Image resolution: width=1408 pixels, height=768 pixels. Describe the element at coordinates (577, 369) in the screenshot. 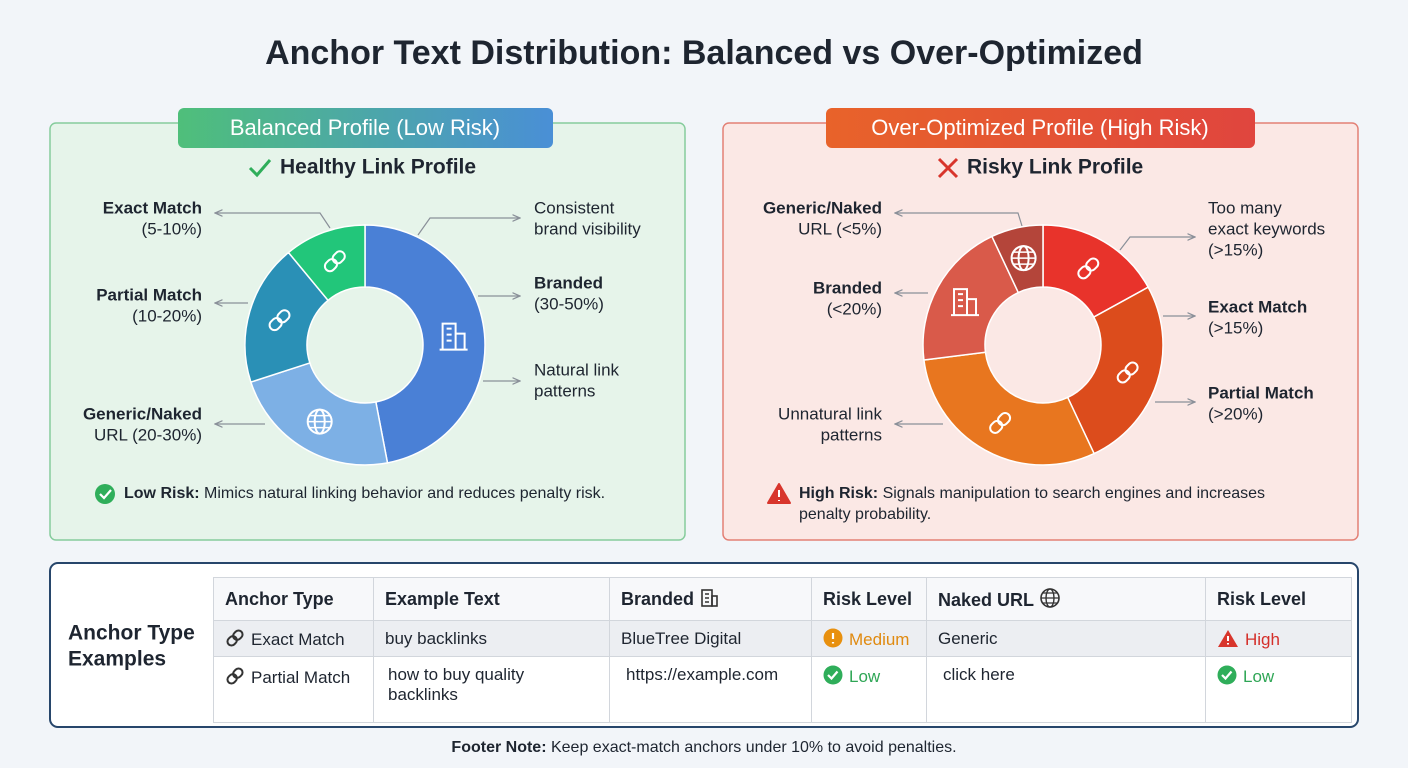

I see `callout: Natural link` at that location.